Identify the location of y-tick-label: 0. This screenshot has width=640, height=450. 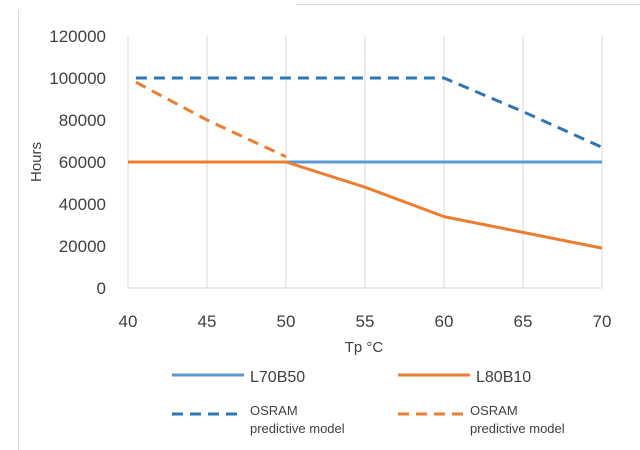
(101, 288).